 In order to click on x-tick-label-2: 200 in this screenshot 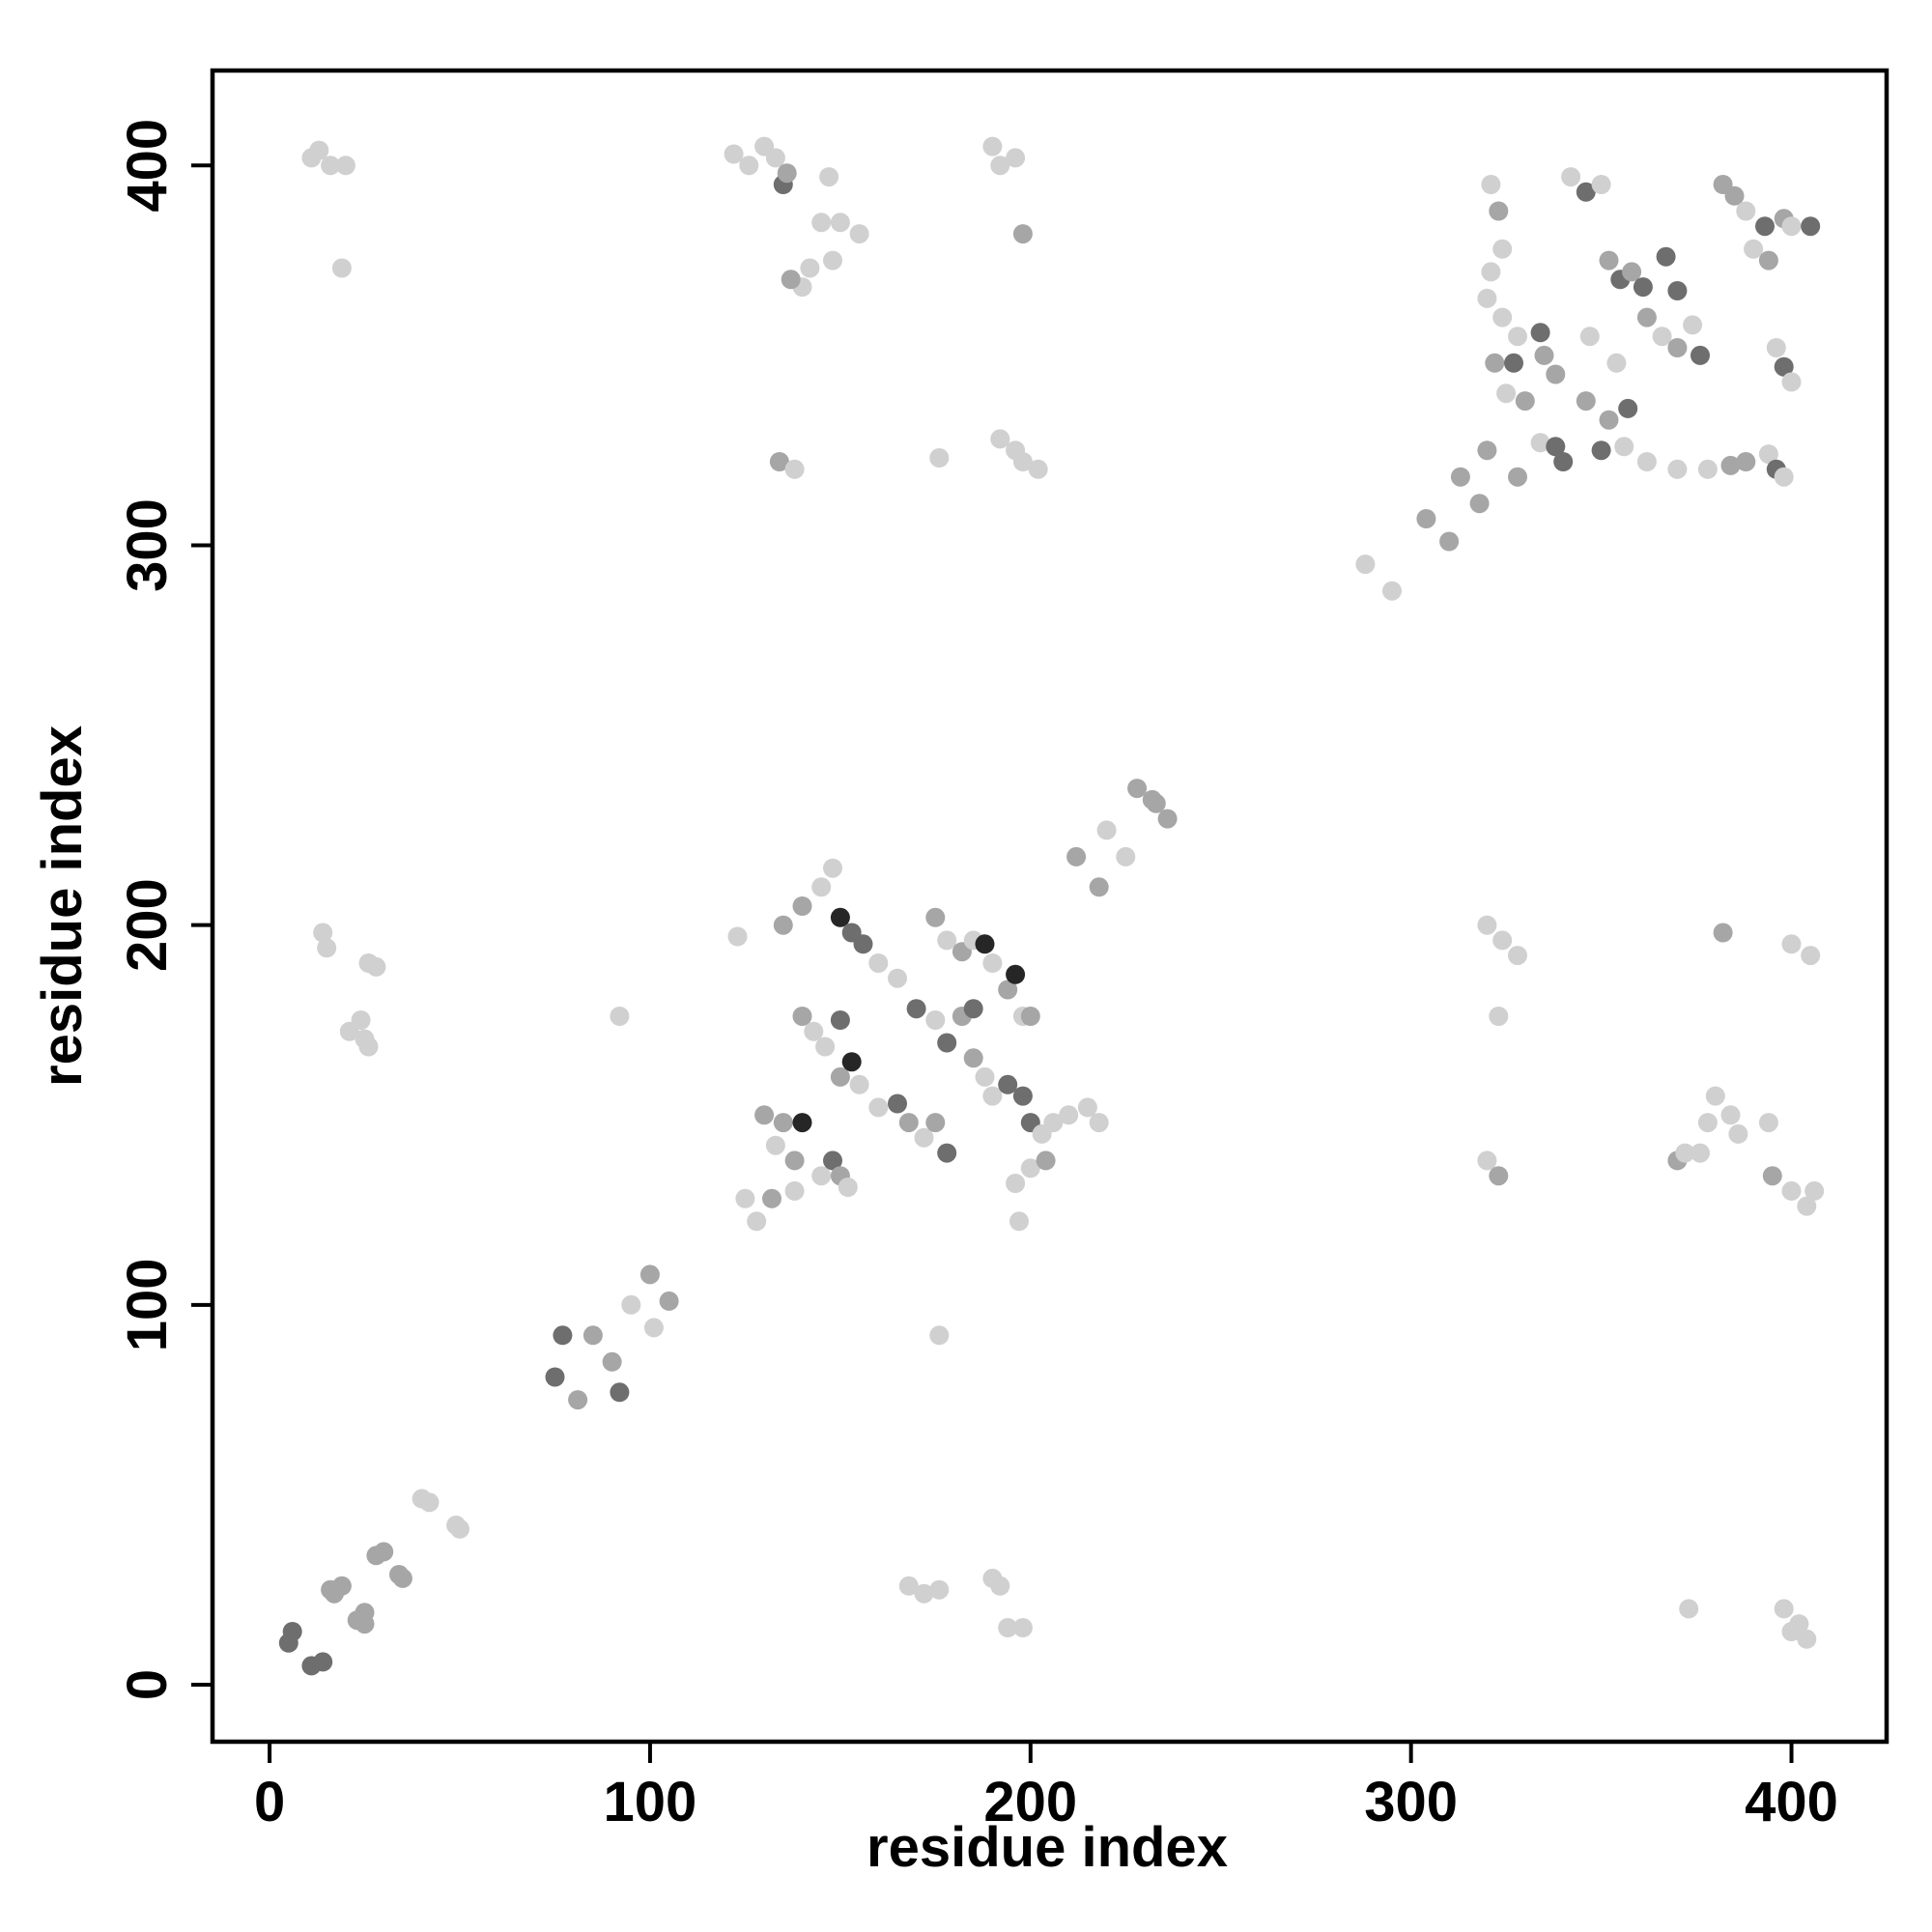, I will do `click(1030, 1802)`.